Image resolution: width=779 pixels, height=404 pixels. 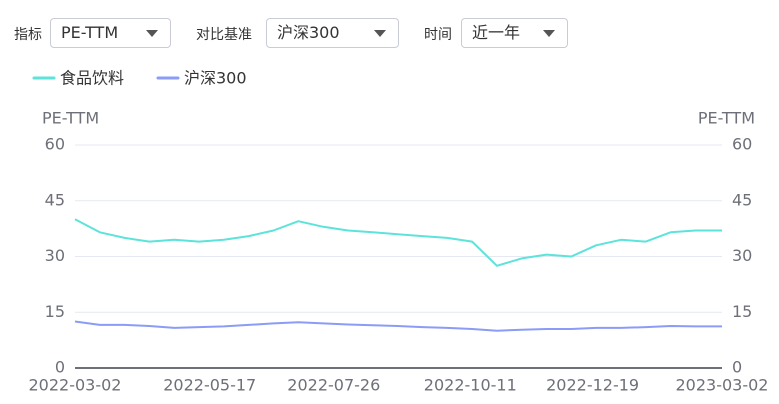 I want to click on legend-label: 沪深300, so click(x=215, y=78).